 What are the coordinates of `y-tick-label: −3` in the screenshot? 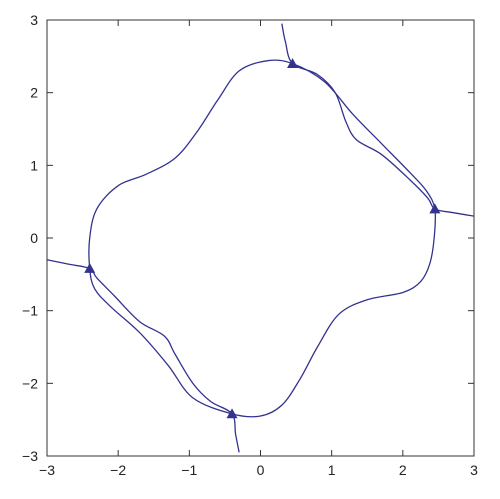 It's located at (30, 456).